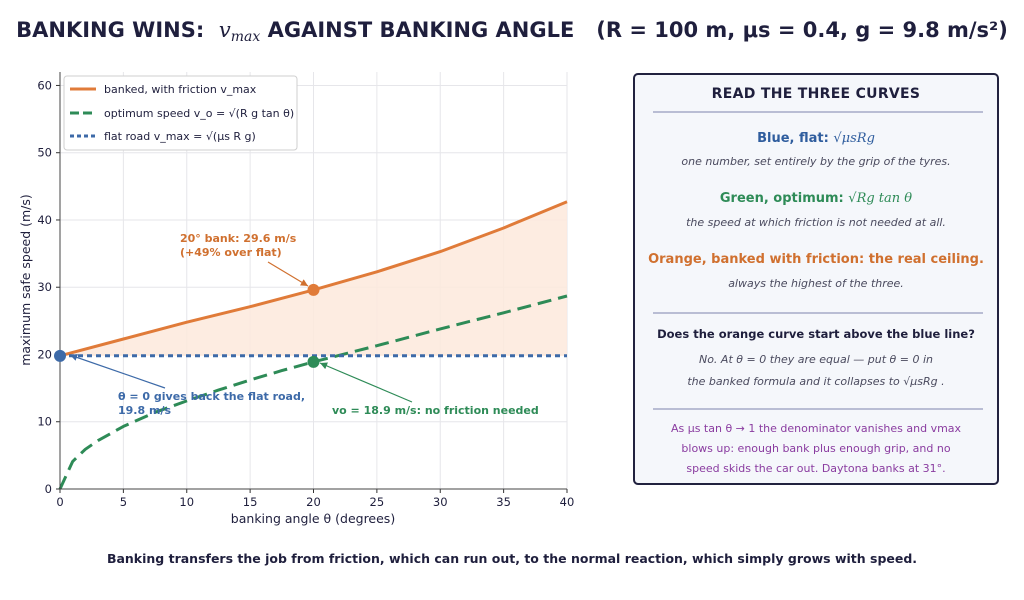 Image resolution: width=1024 pixels, height=600 pixels. What do you see at coordinates (288, 274) in the screenshot?
I see `annotation-orange-arrow` at bounding box center [288, 274].